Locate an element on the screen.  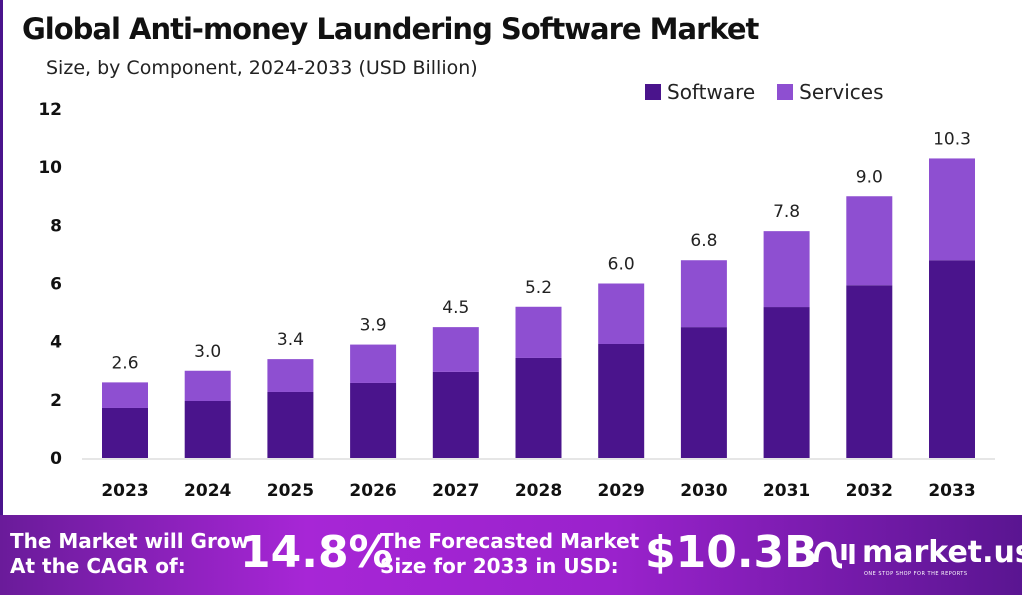
forecast-label-line1: The Forecasted Market is located at coordinates (510, 541).